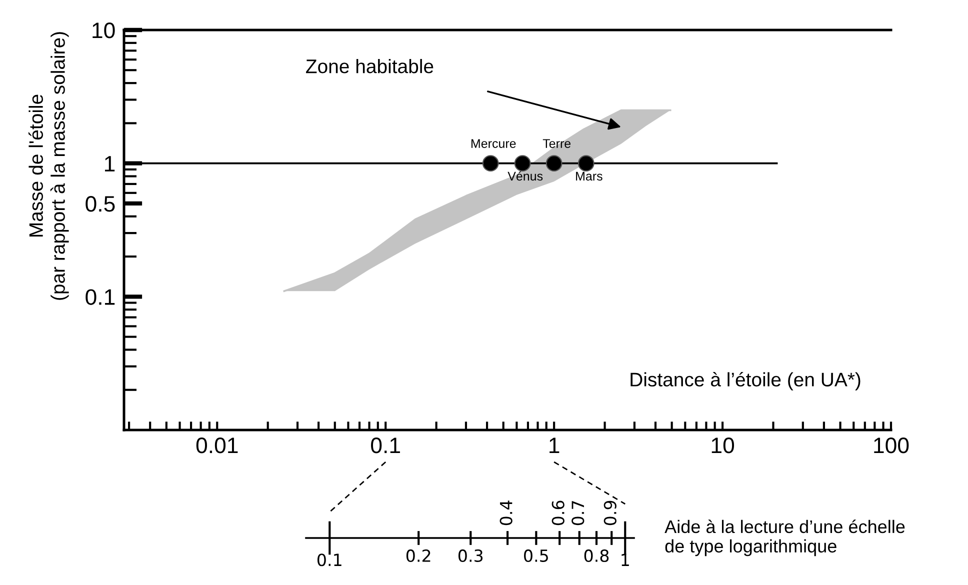 The image size is (968, 585). Describe the element at coordinates (525, 176) in the screenshot. I see `annotation: Vénus` at that location.